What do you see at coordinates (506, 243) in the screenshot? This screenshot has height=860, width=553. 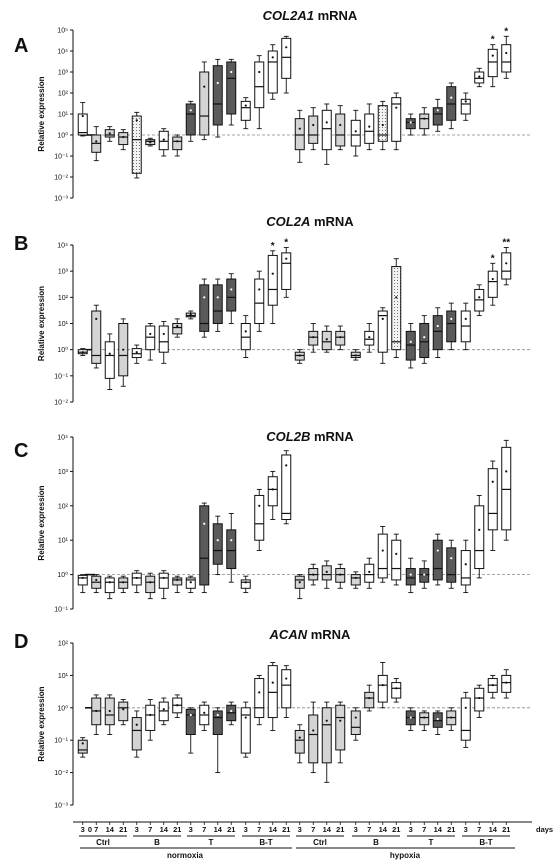 I see `significance-marker: **` at bounding box center [506, 243].